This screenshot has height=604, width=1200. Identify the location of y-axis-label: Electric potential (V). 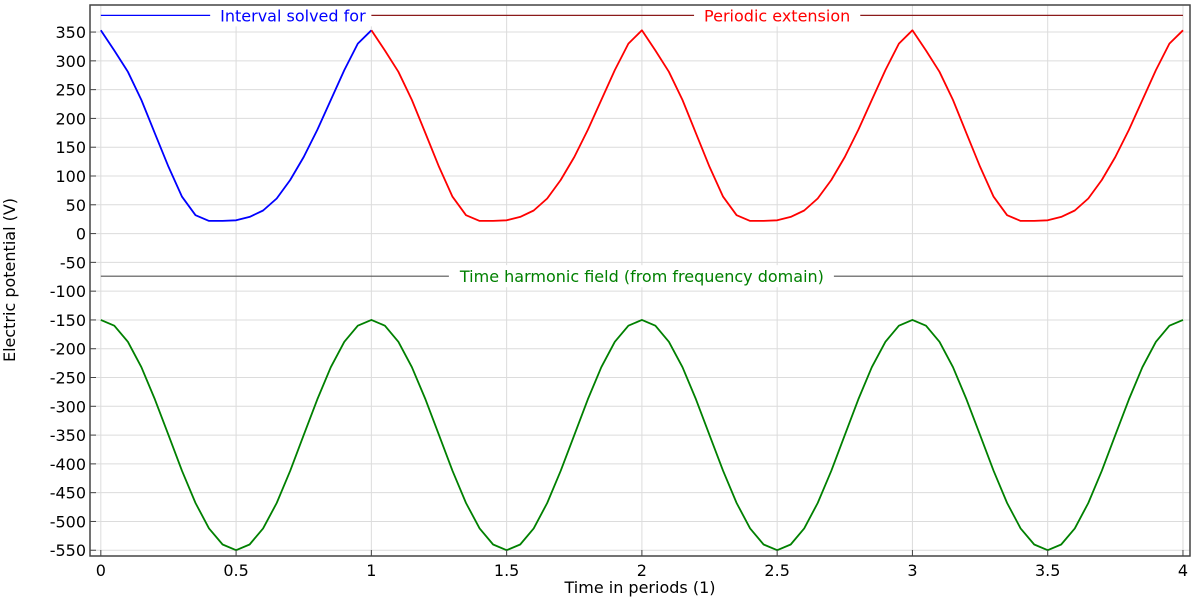
(9, 280).